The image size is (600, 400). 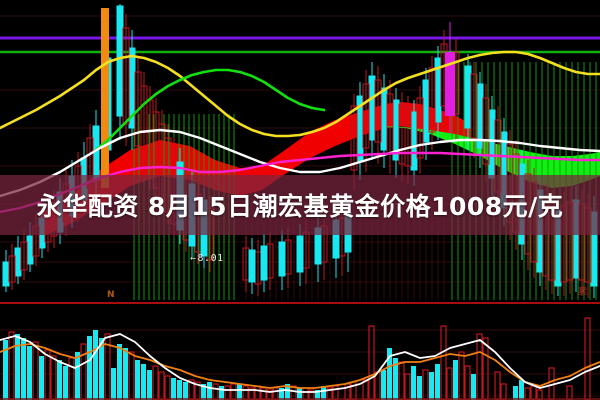 I want to click on price-arrow-icon: ←, so click(x=193, y=258).